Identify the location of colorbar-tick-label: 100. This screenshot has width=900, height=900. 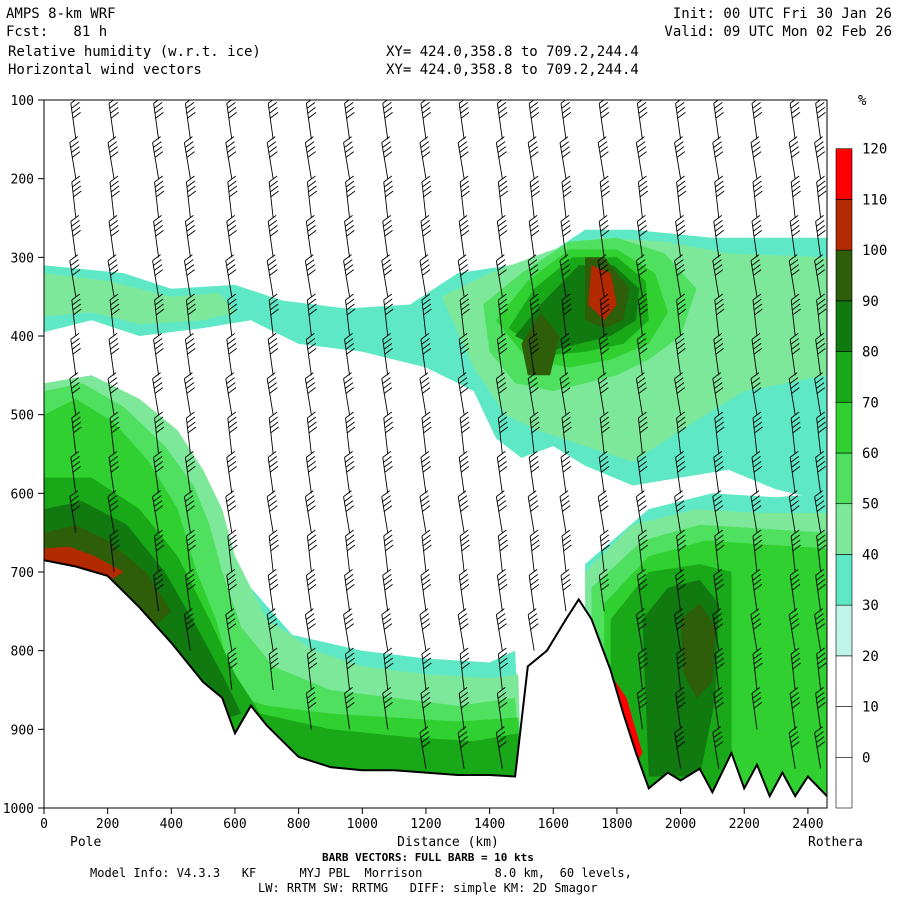
(874, 251).